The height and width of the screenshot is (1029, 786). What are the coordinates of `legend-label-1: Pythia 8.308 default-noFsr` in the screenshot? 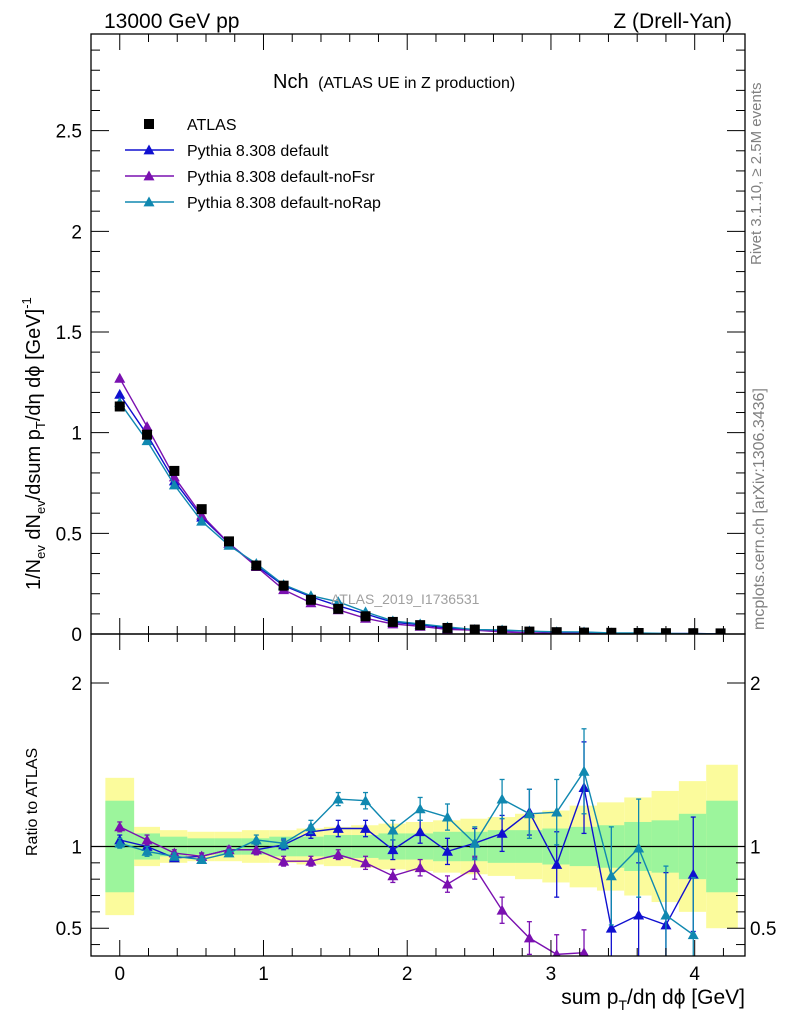 It's located at (281, 177).